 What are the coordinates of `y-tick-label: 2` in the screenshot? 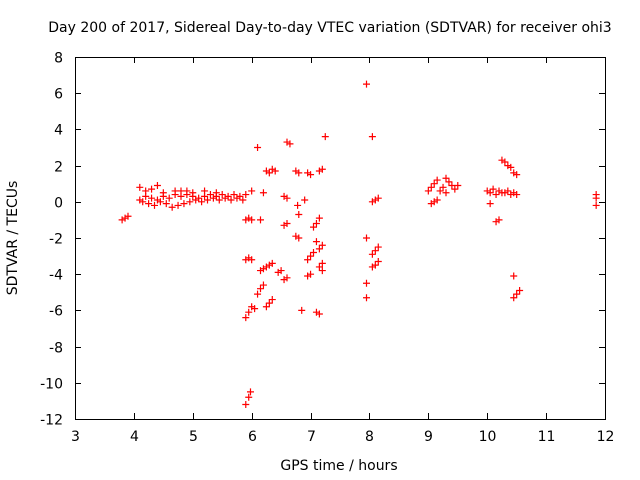 It's located at (58, 168).